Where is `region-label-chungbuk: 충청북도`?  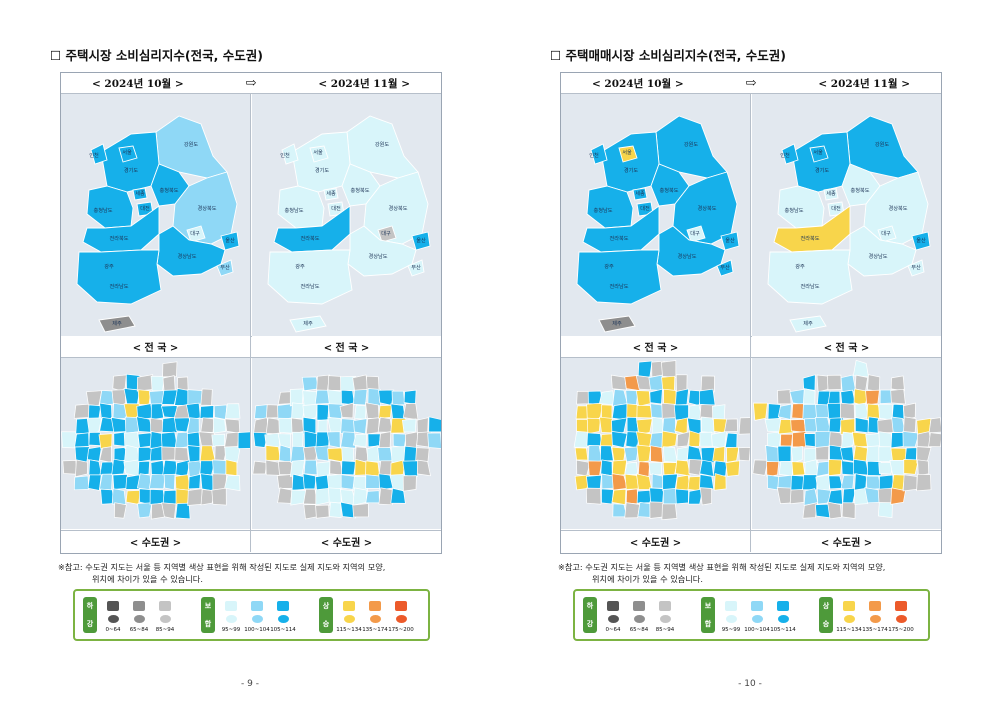 region-label-chungbuk: 충청북도 is located at coordinates (359, 190).